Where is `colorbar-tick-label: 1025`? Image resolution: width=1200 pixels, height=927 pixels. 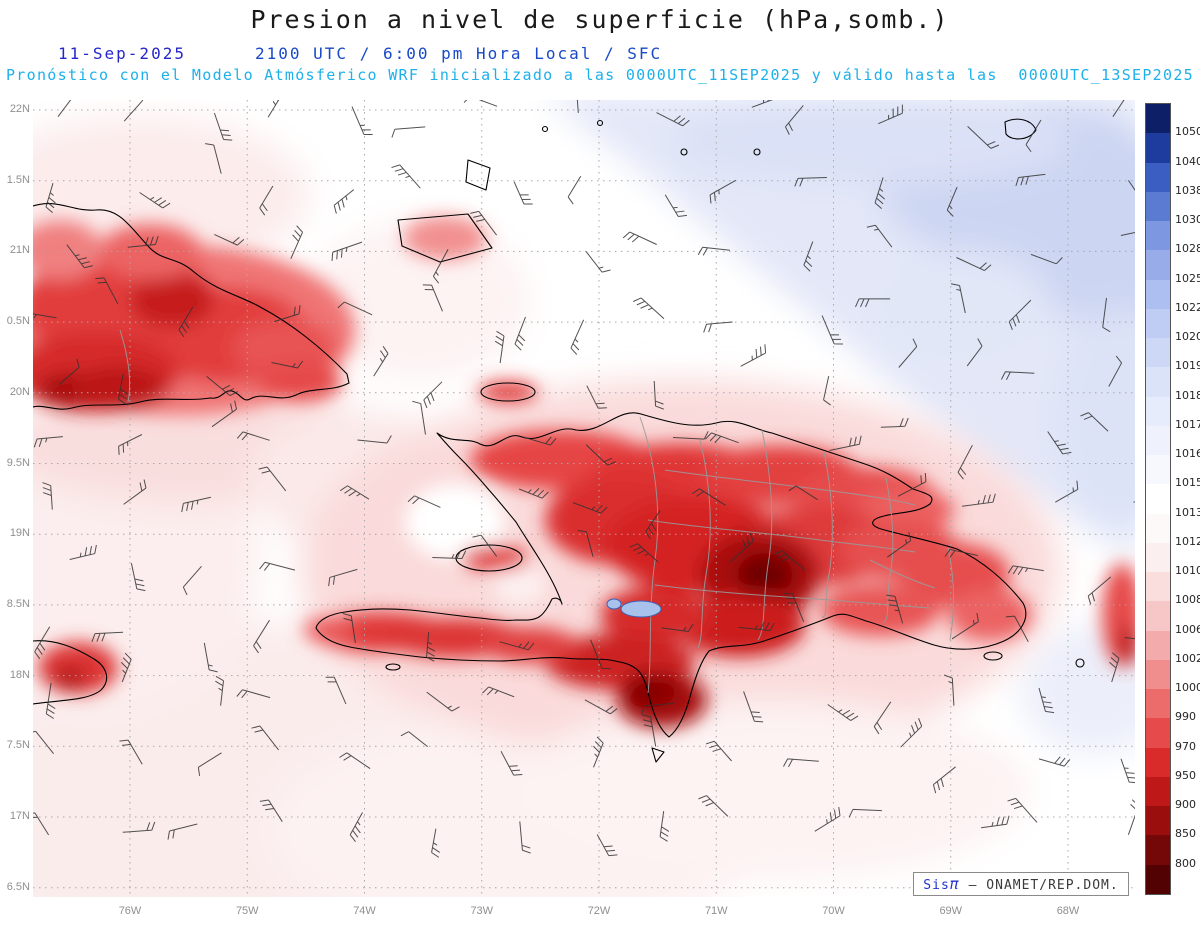
colorbar-tick-label: 1025 is located at coordinates (1187, 278).